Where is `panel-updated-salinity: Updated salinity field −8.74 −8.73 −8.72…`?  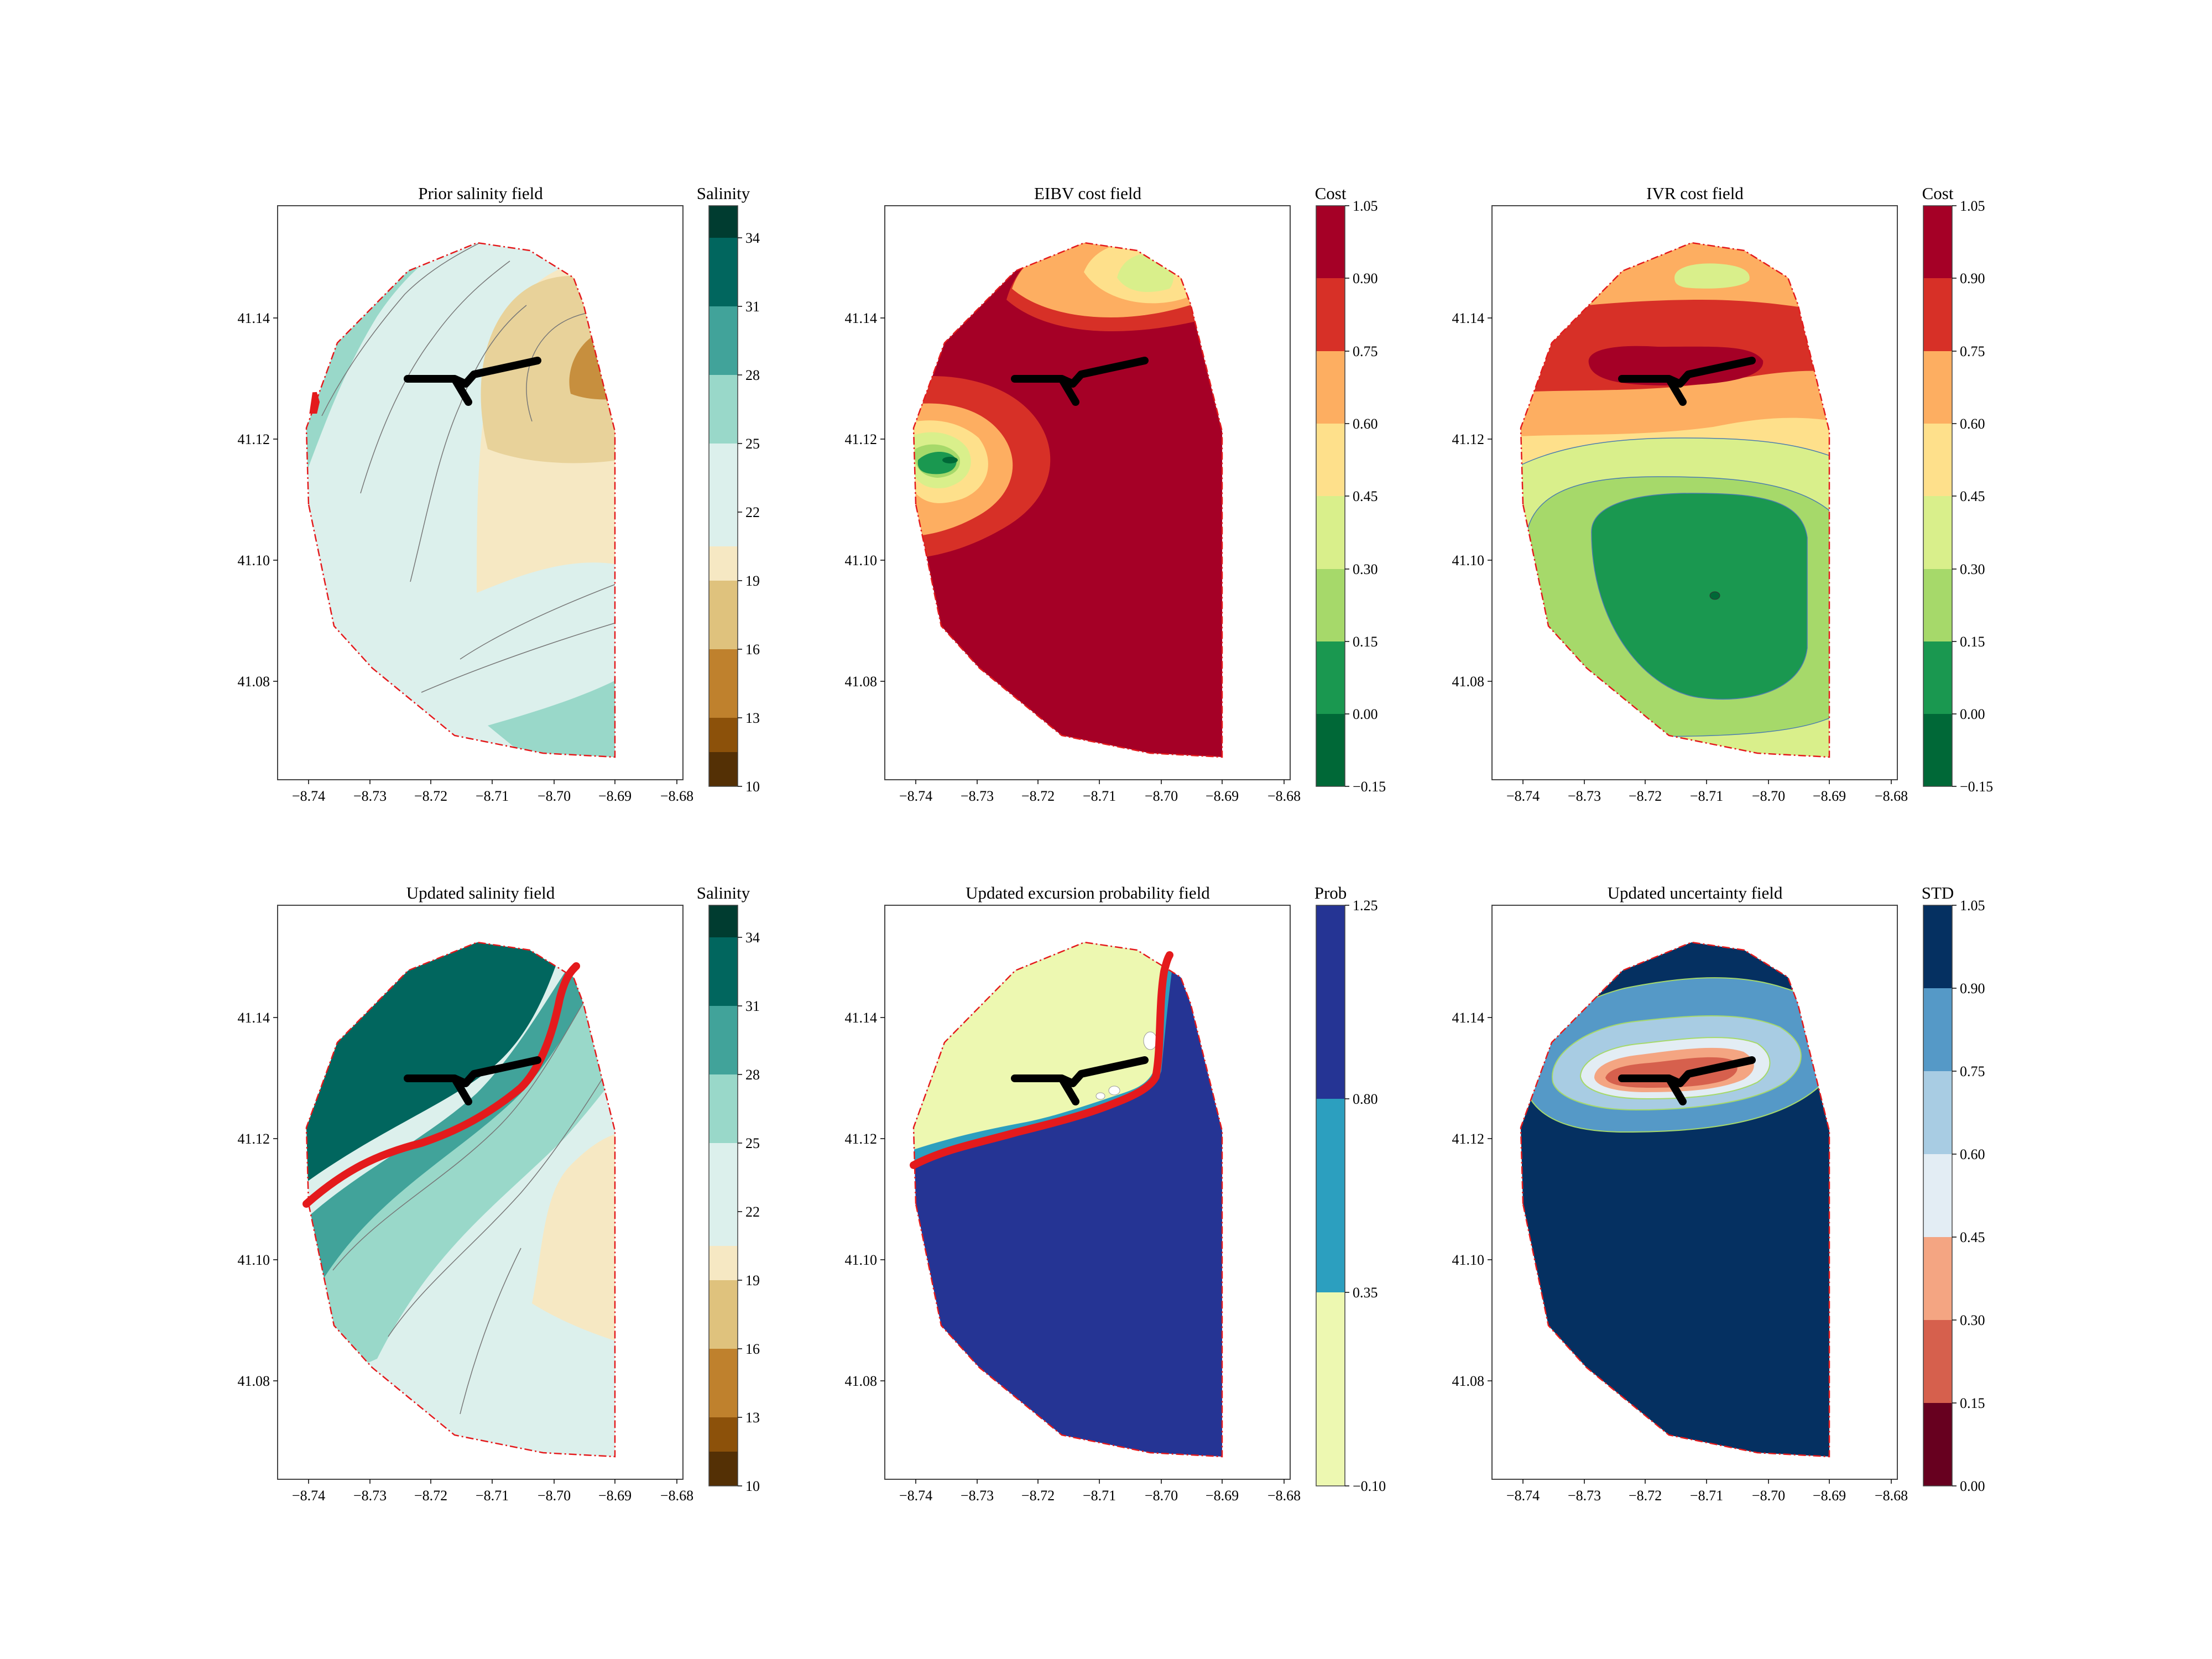
panel-updated-salinity: Updated salinity field −8.74 −8.73 −8.72… is located at coordinates (499, 1194).